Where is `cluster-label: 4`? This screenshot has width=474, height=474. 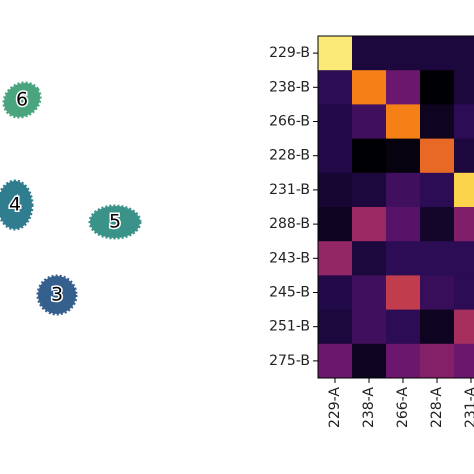
cluster-label: 4 is located at coordinates (15, 205).